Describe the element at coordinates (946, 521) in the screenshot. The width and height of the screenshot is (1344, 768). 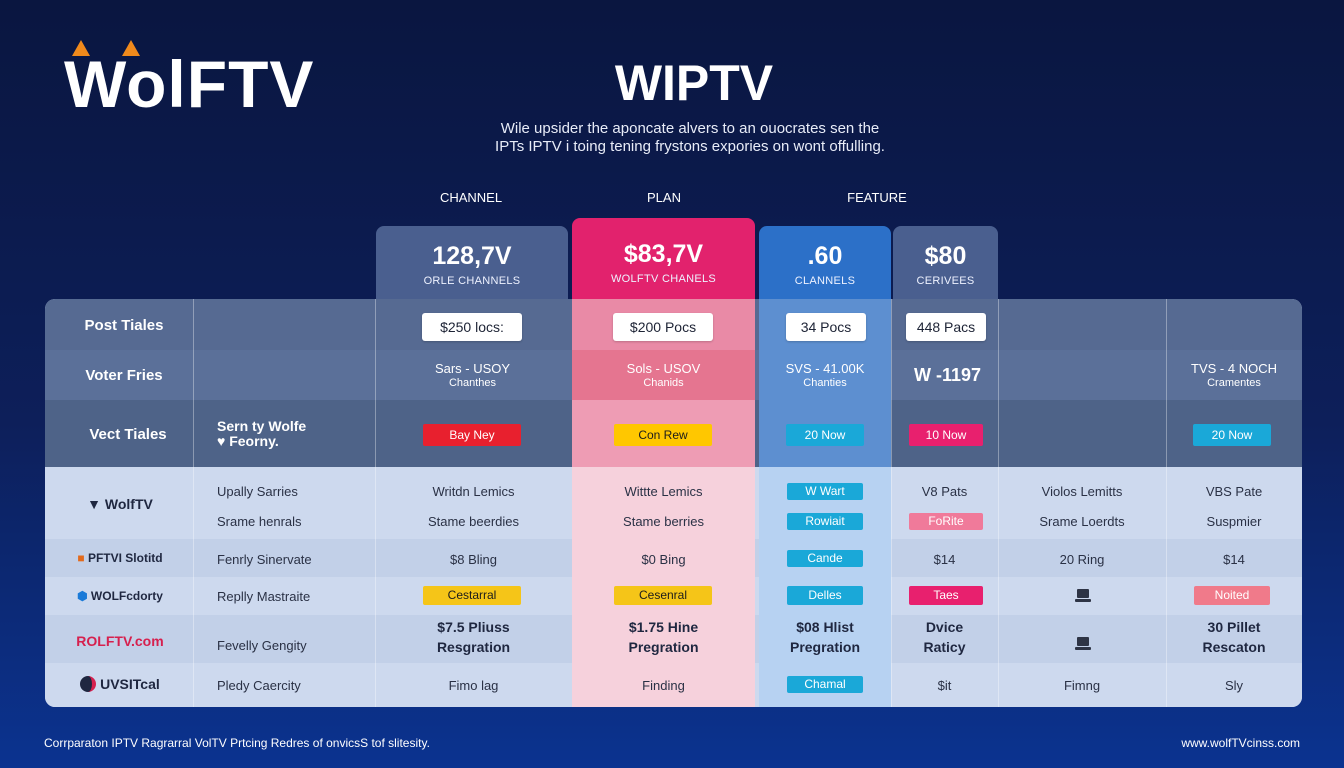
I see `feature-pill: FoRite` at that location.